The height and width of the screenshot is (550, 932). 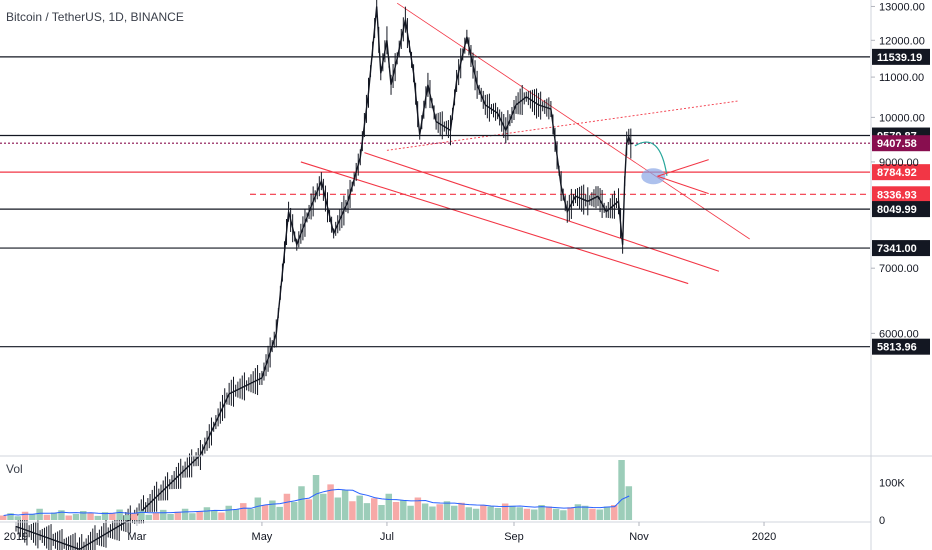 I want to click on bear-arrow, so click(x=683, y=185).